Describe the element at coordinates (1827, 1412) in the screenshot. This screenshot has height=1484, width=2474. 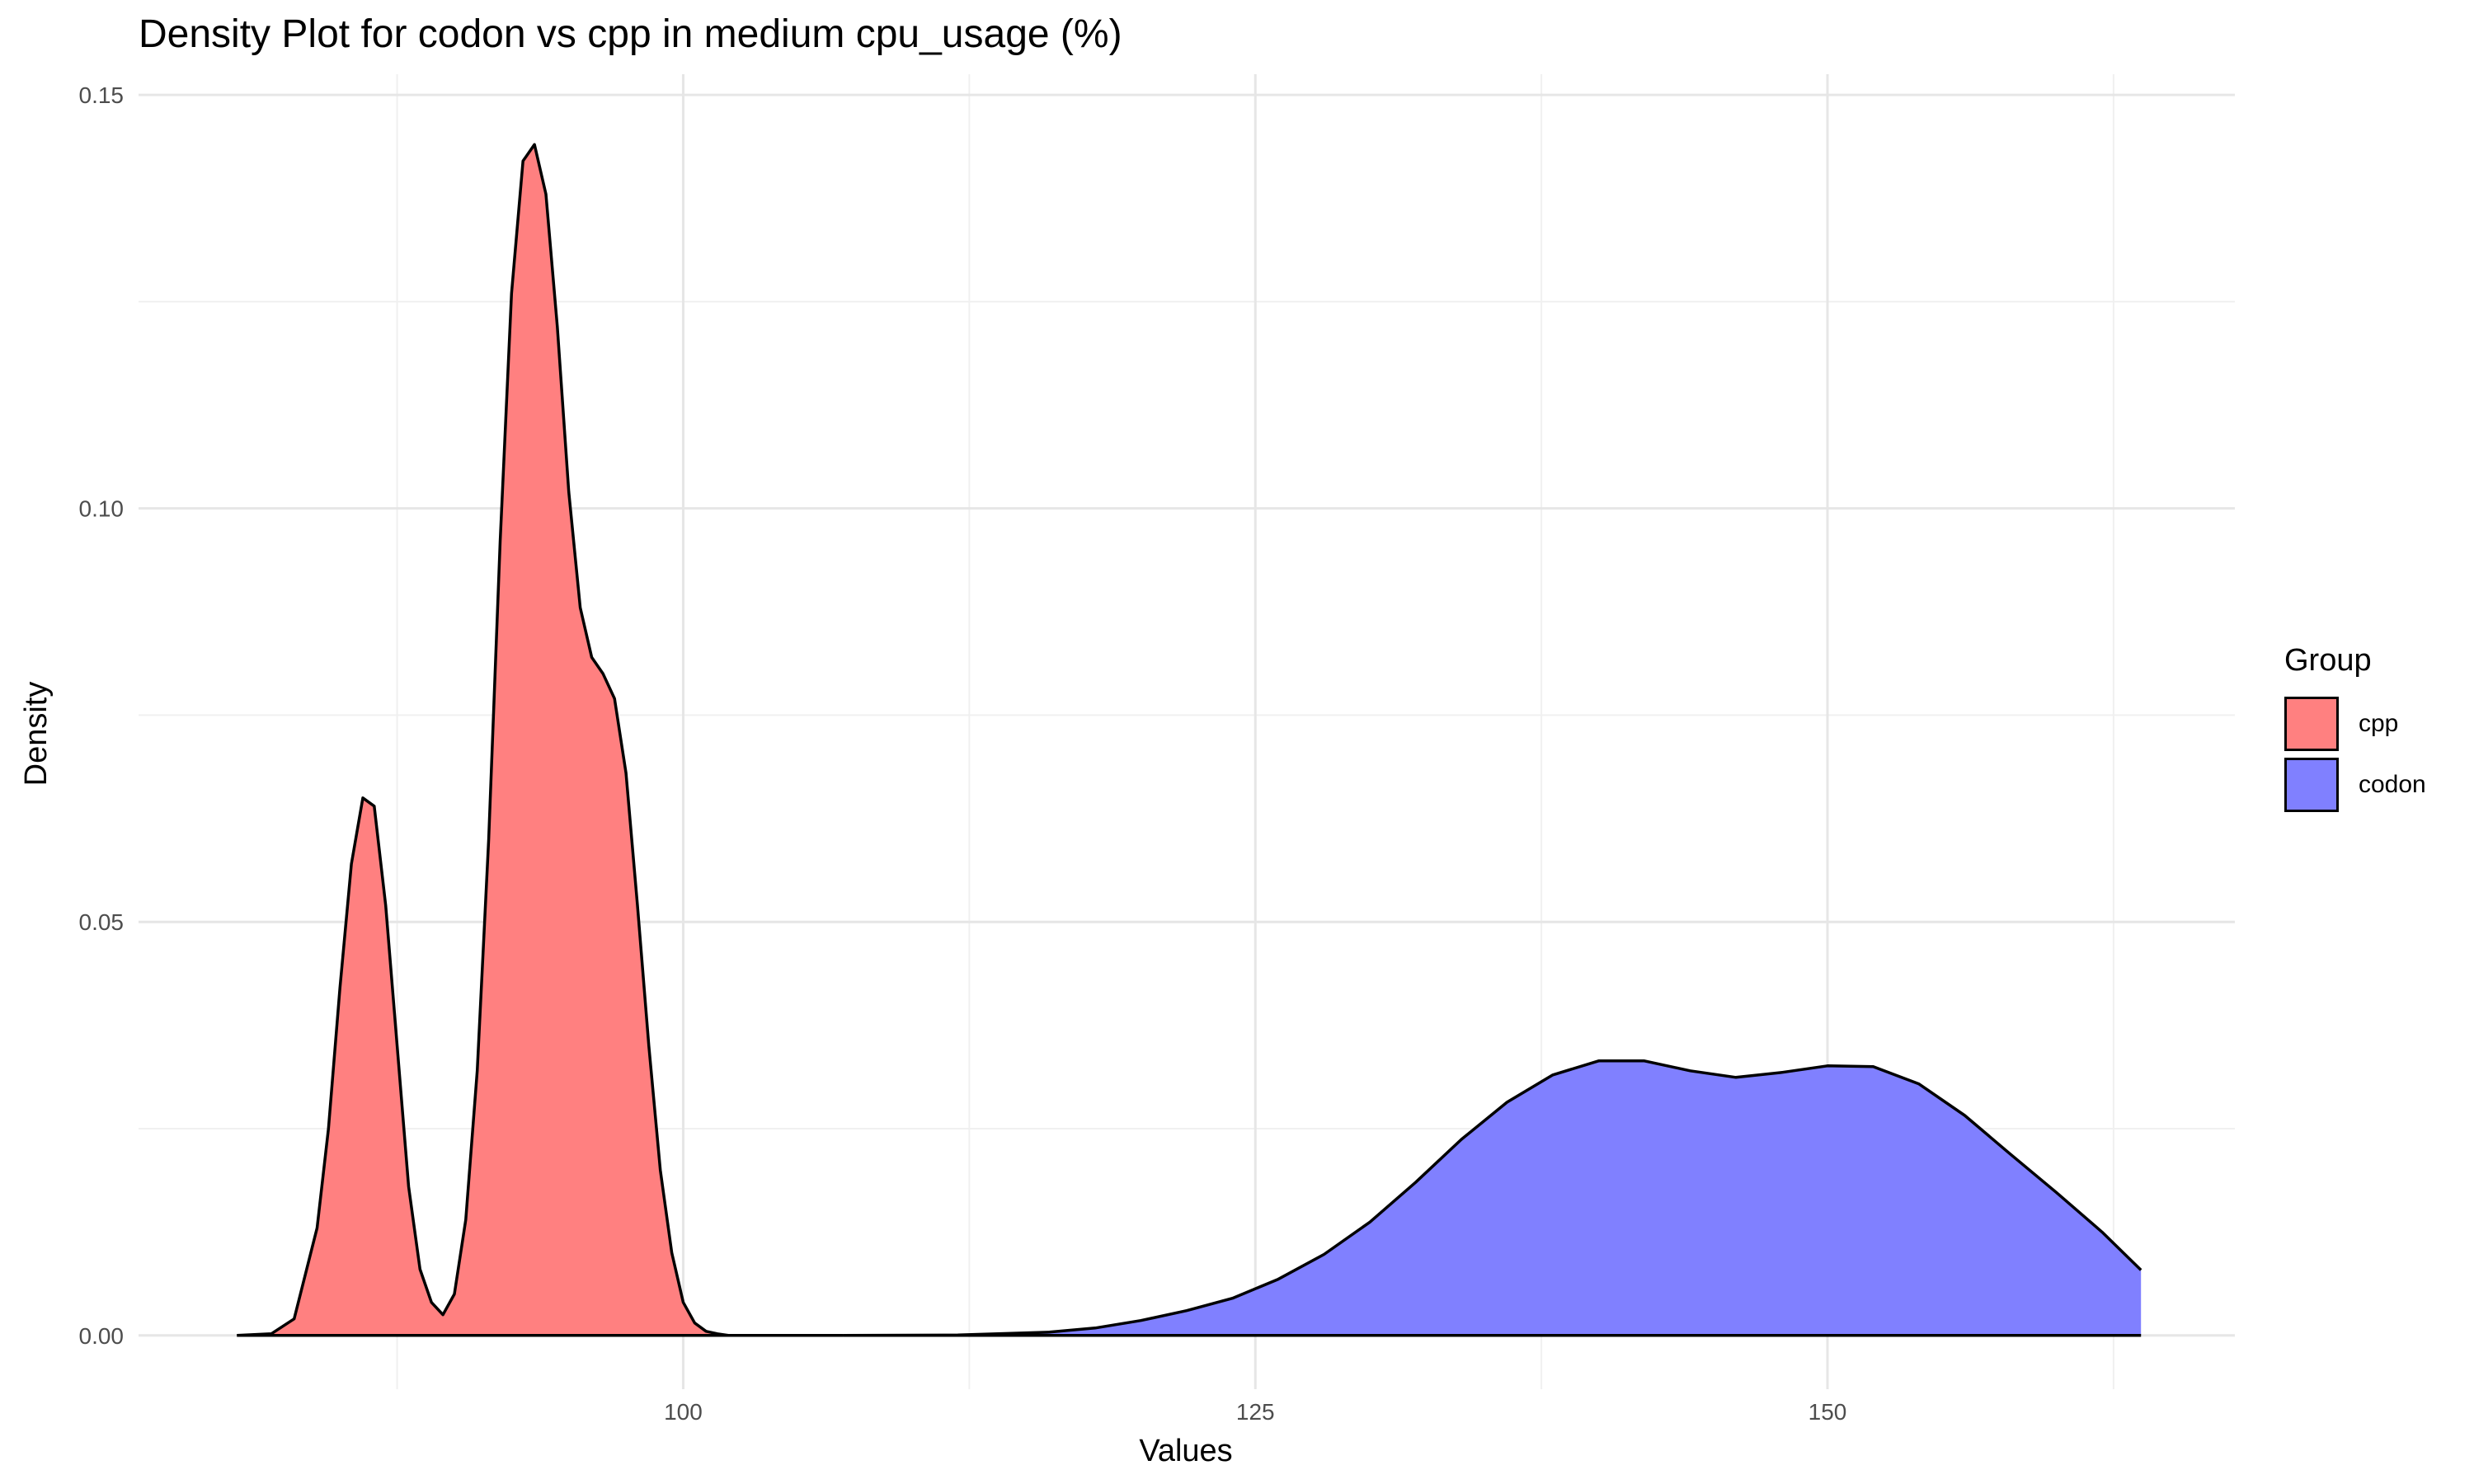
I see `x-tick-label: 150` at that location.